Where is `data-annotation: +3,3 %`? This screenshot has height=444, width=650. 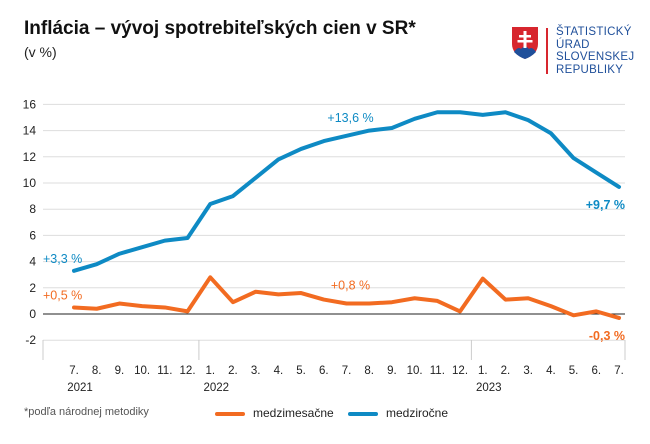
data-annotation: +3,3 % is located at coordinates (62, 259).